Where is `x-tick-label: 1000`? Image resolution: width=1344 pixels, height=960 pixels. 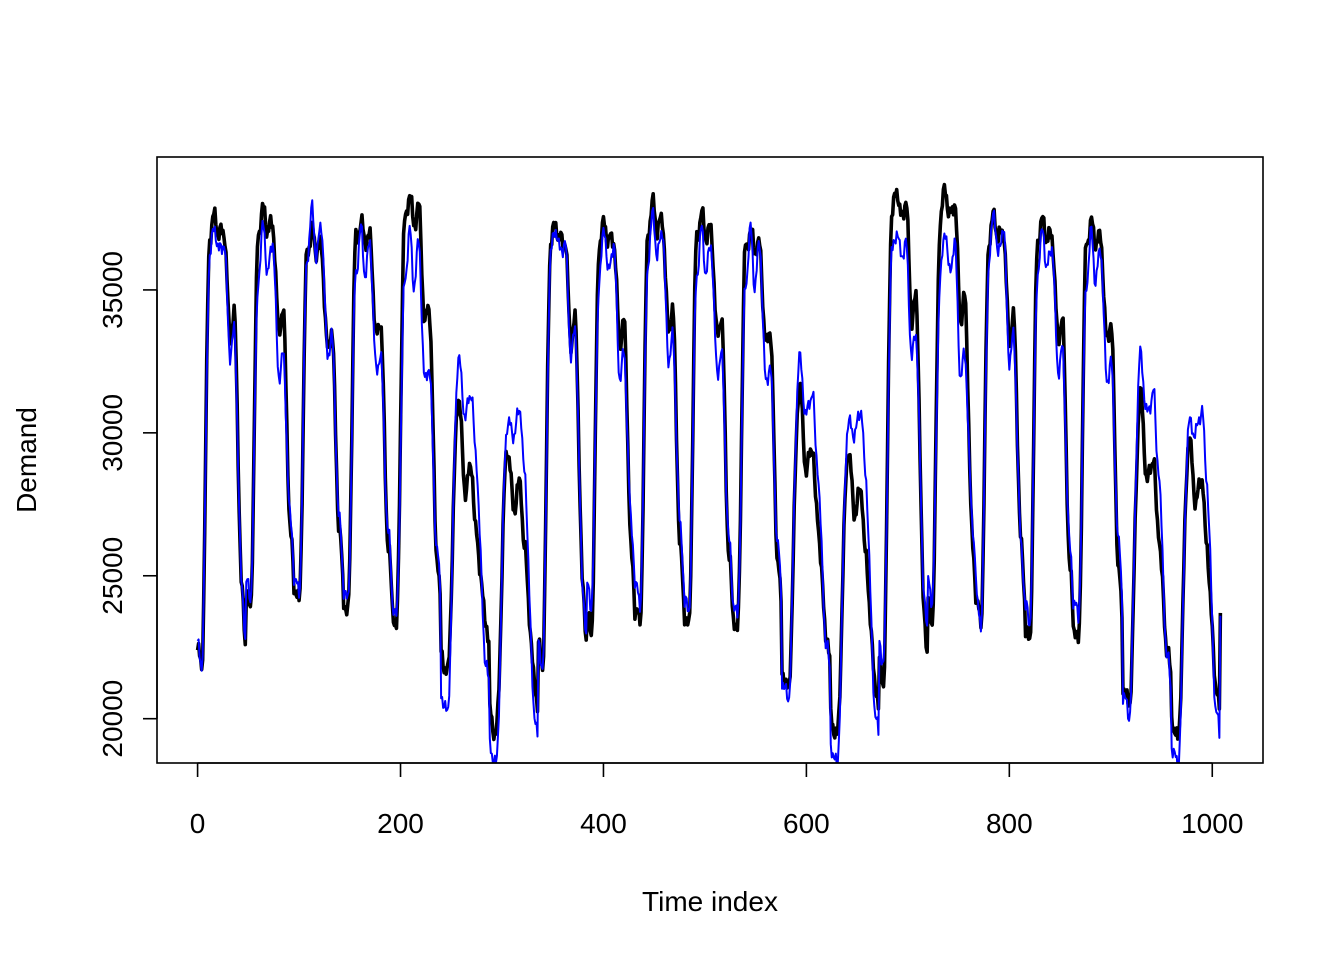 x-tick-label: 1000 is located at coordinates (1212, 823).